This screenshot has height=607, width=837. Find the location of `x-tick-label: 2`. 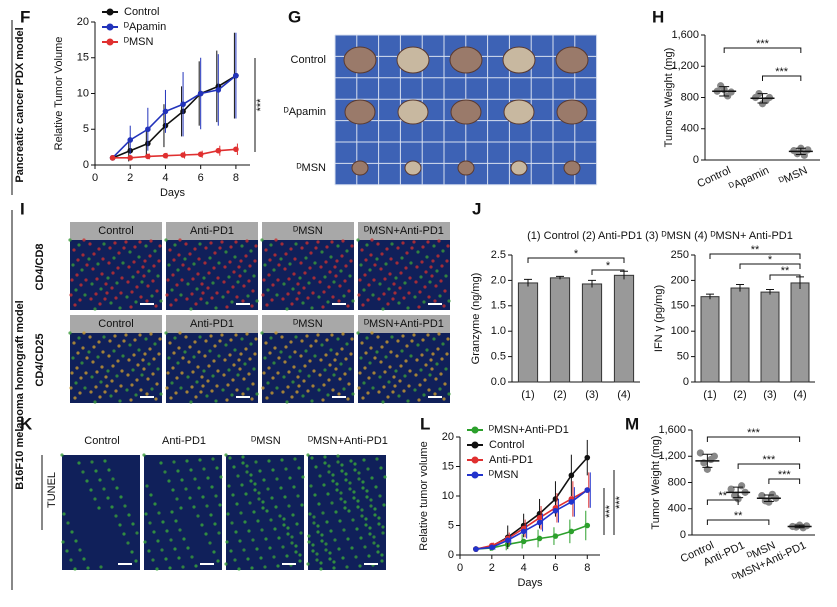

x-tick-label: 2 is located at coordinates (492, 568).